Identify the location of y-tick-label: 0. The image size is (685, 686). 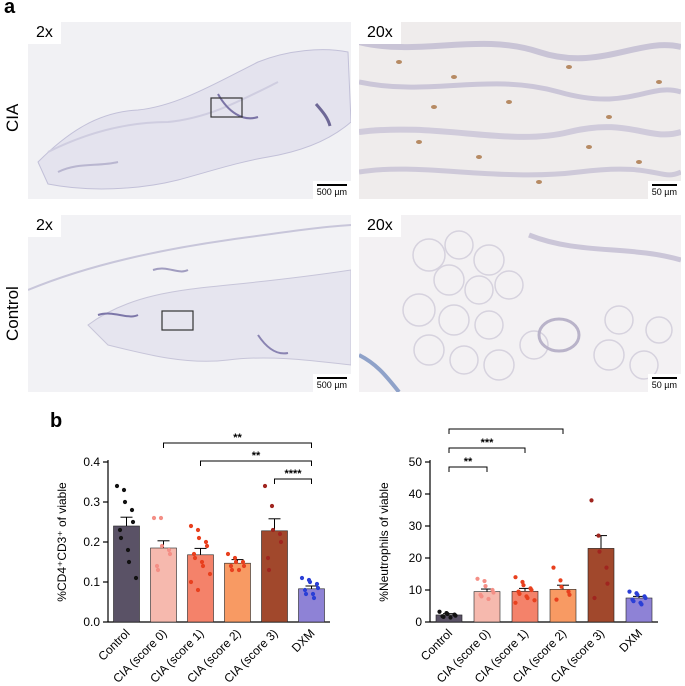
(418, 622).